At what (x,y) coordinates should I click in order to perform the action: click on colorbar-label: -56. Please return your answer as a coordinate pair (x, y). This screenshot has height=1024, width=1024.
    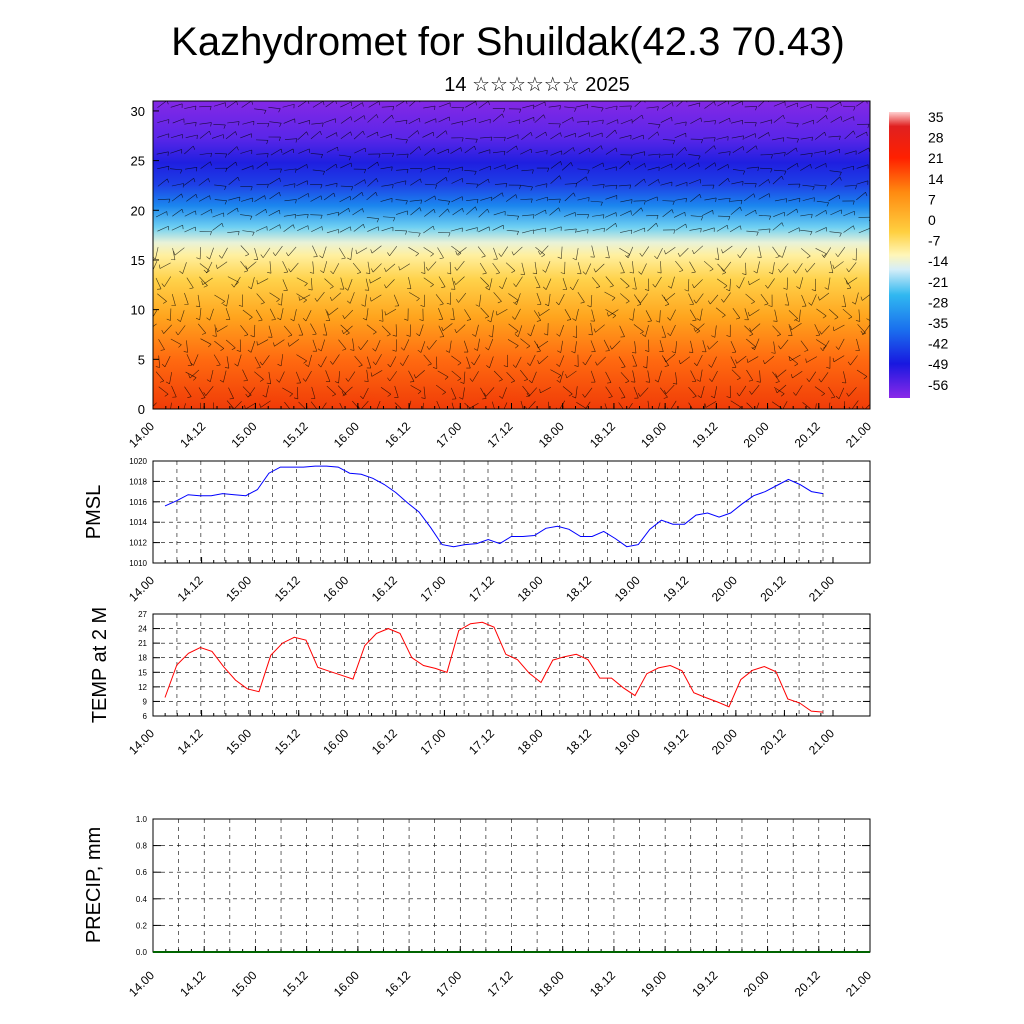
    Looking at the image, I should click on (938, 385).